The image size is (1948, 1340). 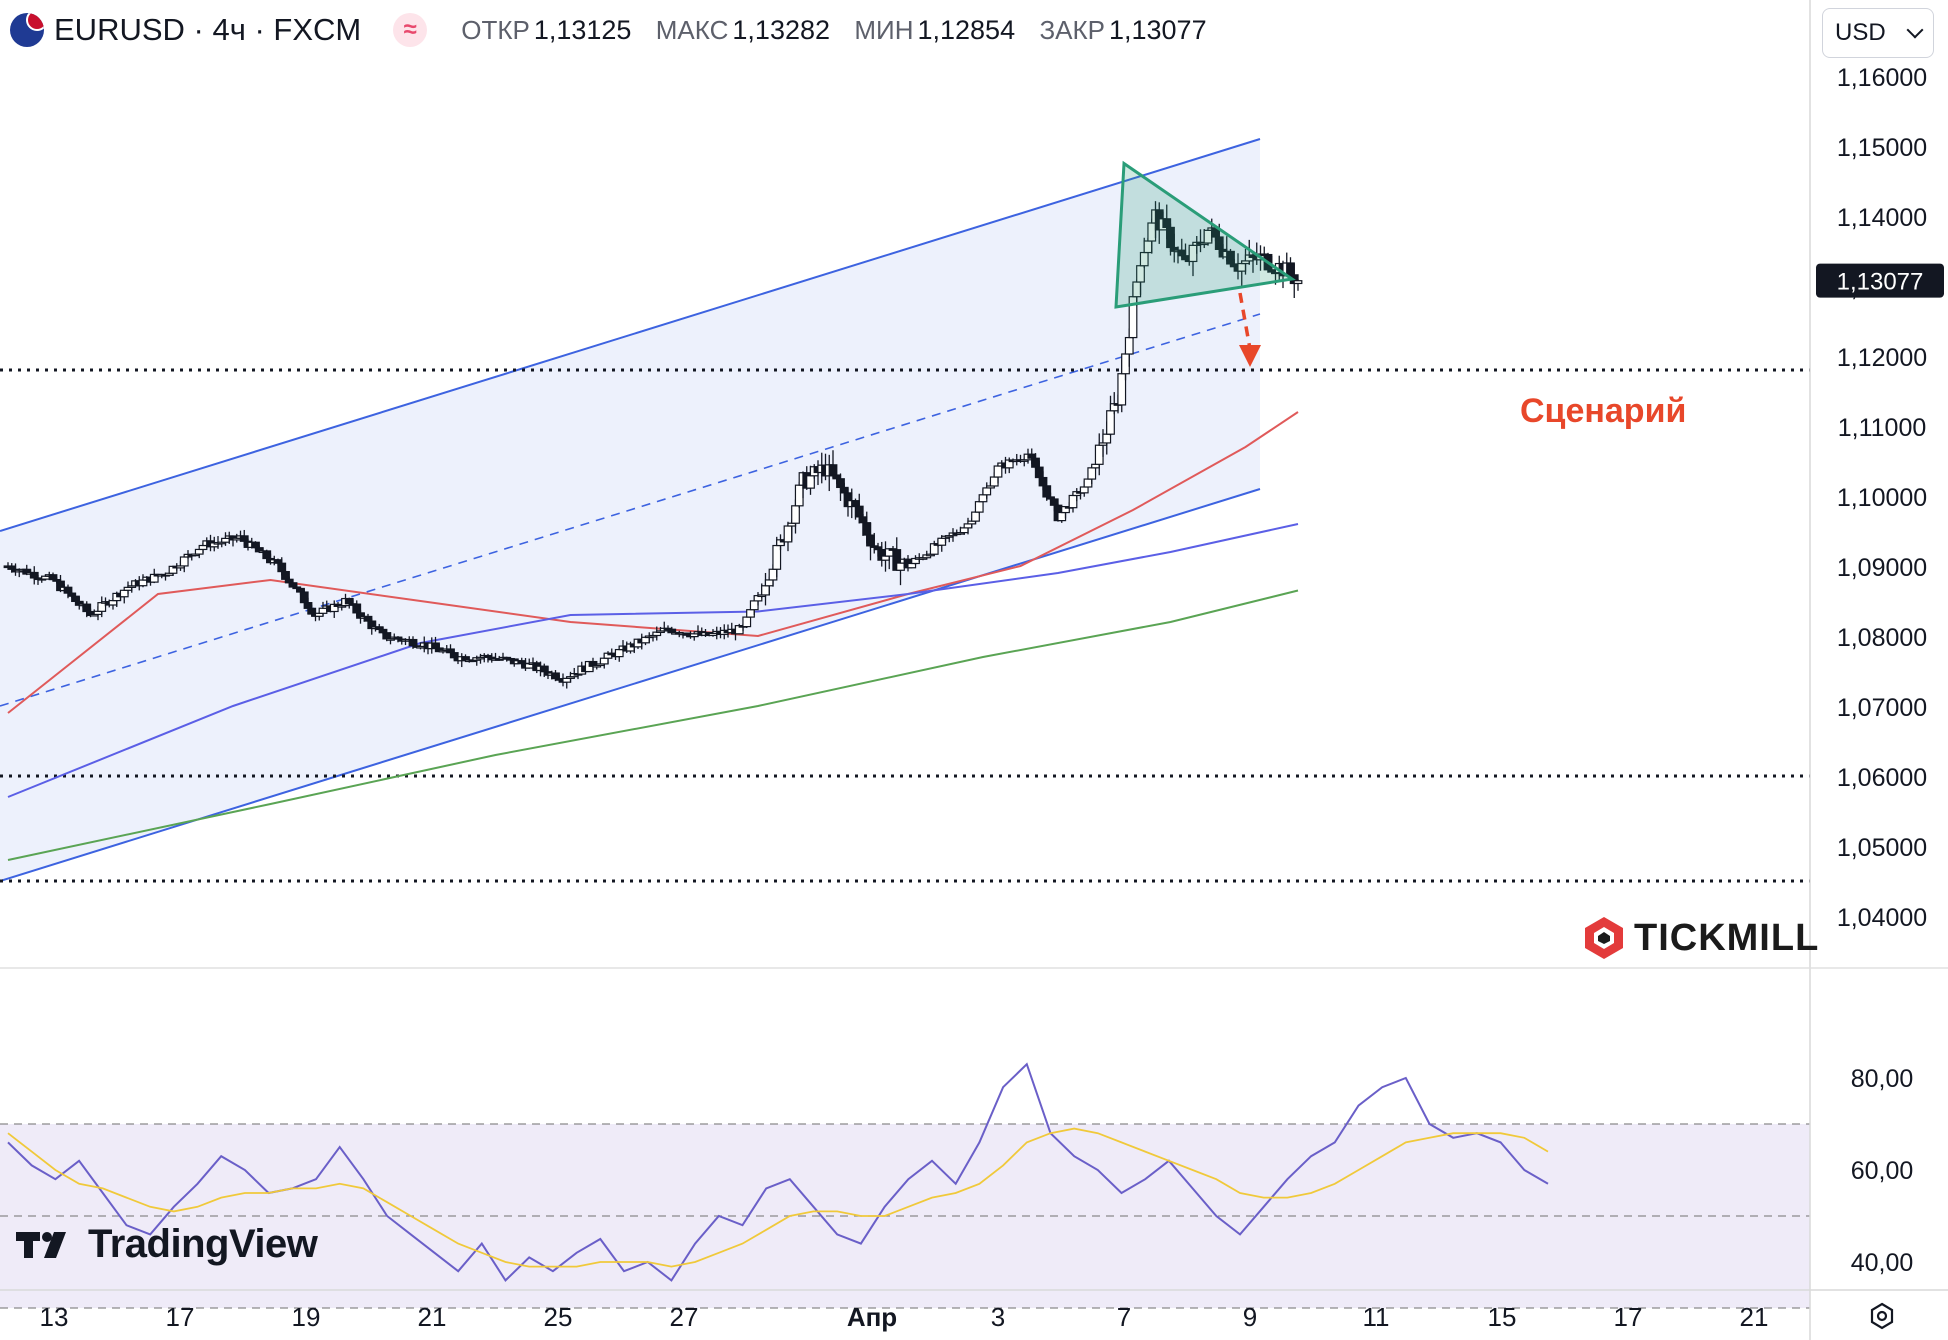 I want to click on scenario-arrowhead, so click(x=1250, y=356).